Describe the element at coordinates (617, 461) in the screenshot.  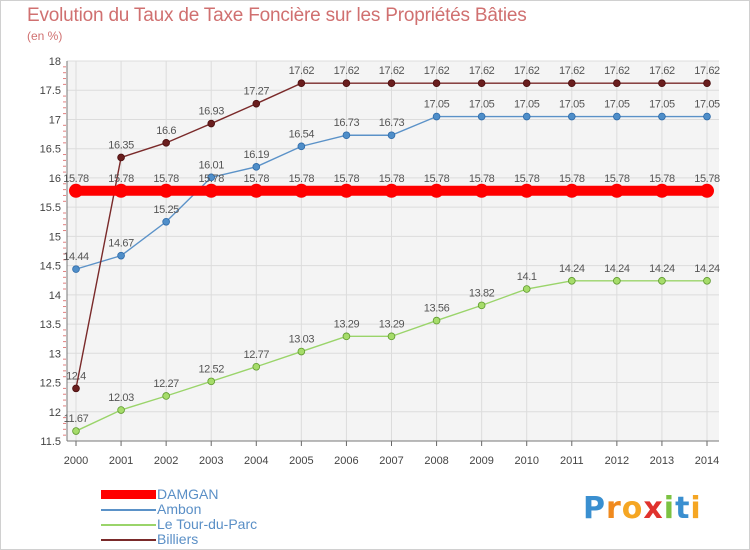
I see `x-tick-label: 2012` at that location.